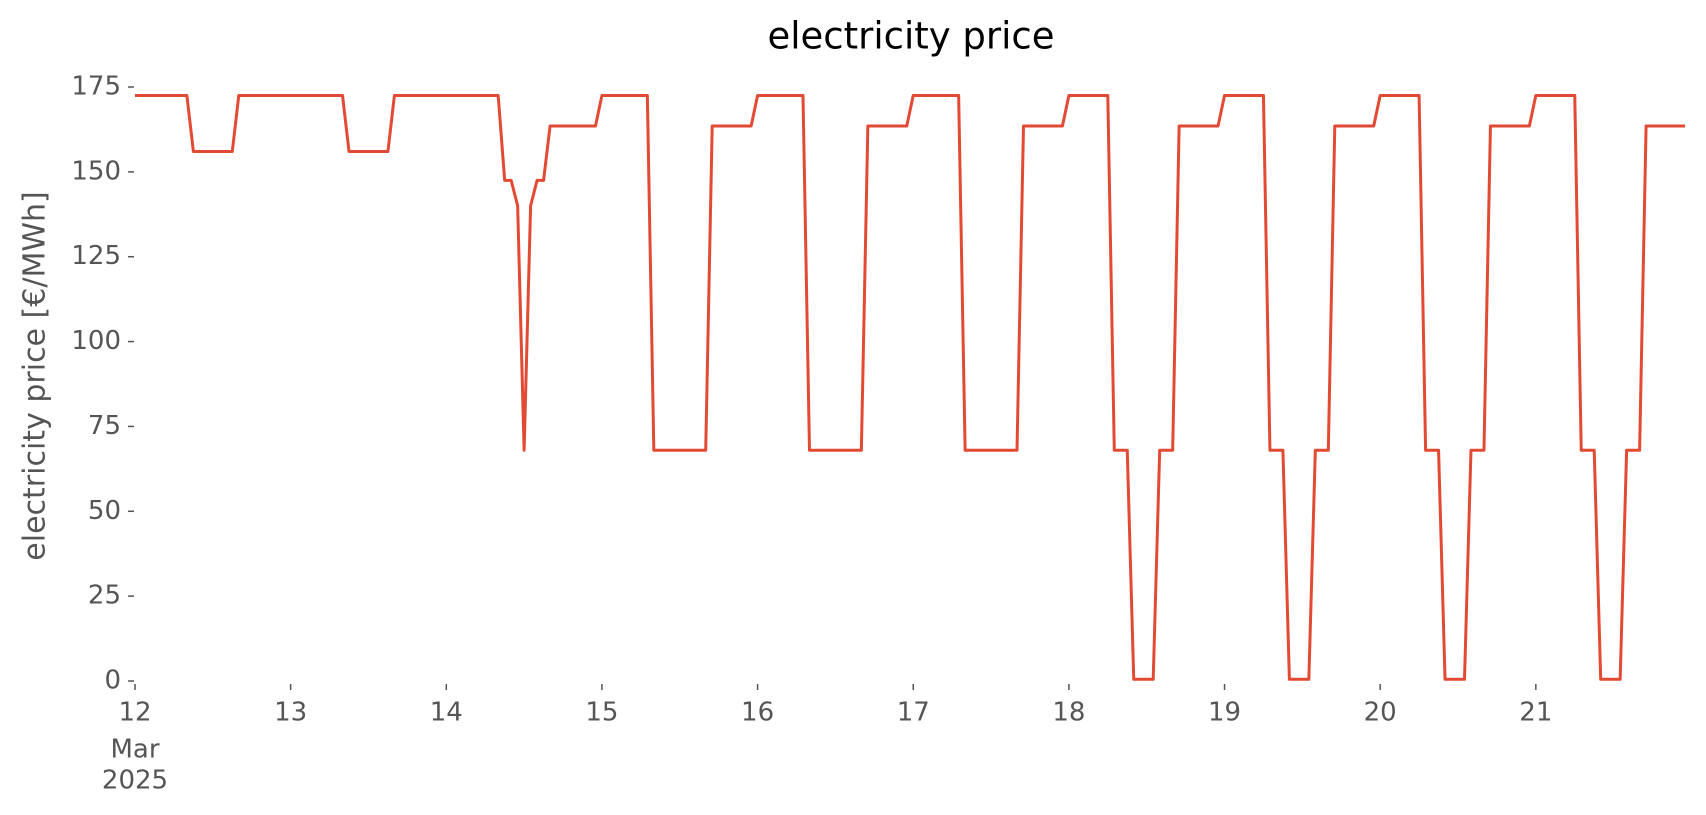 Image resolution: width=1706 pixels, height=815 pixels. What do you see at coordinates (1380, 713) in the screenshot?
I see `x-tick-label: 20` at bounding box center [1380, 713].